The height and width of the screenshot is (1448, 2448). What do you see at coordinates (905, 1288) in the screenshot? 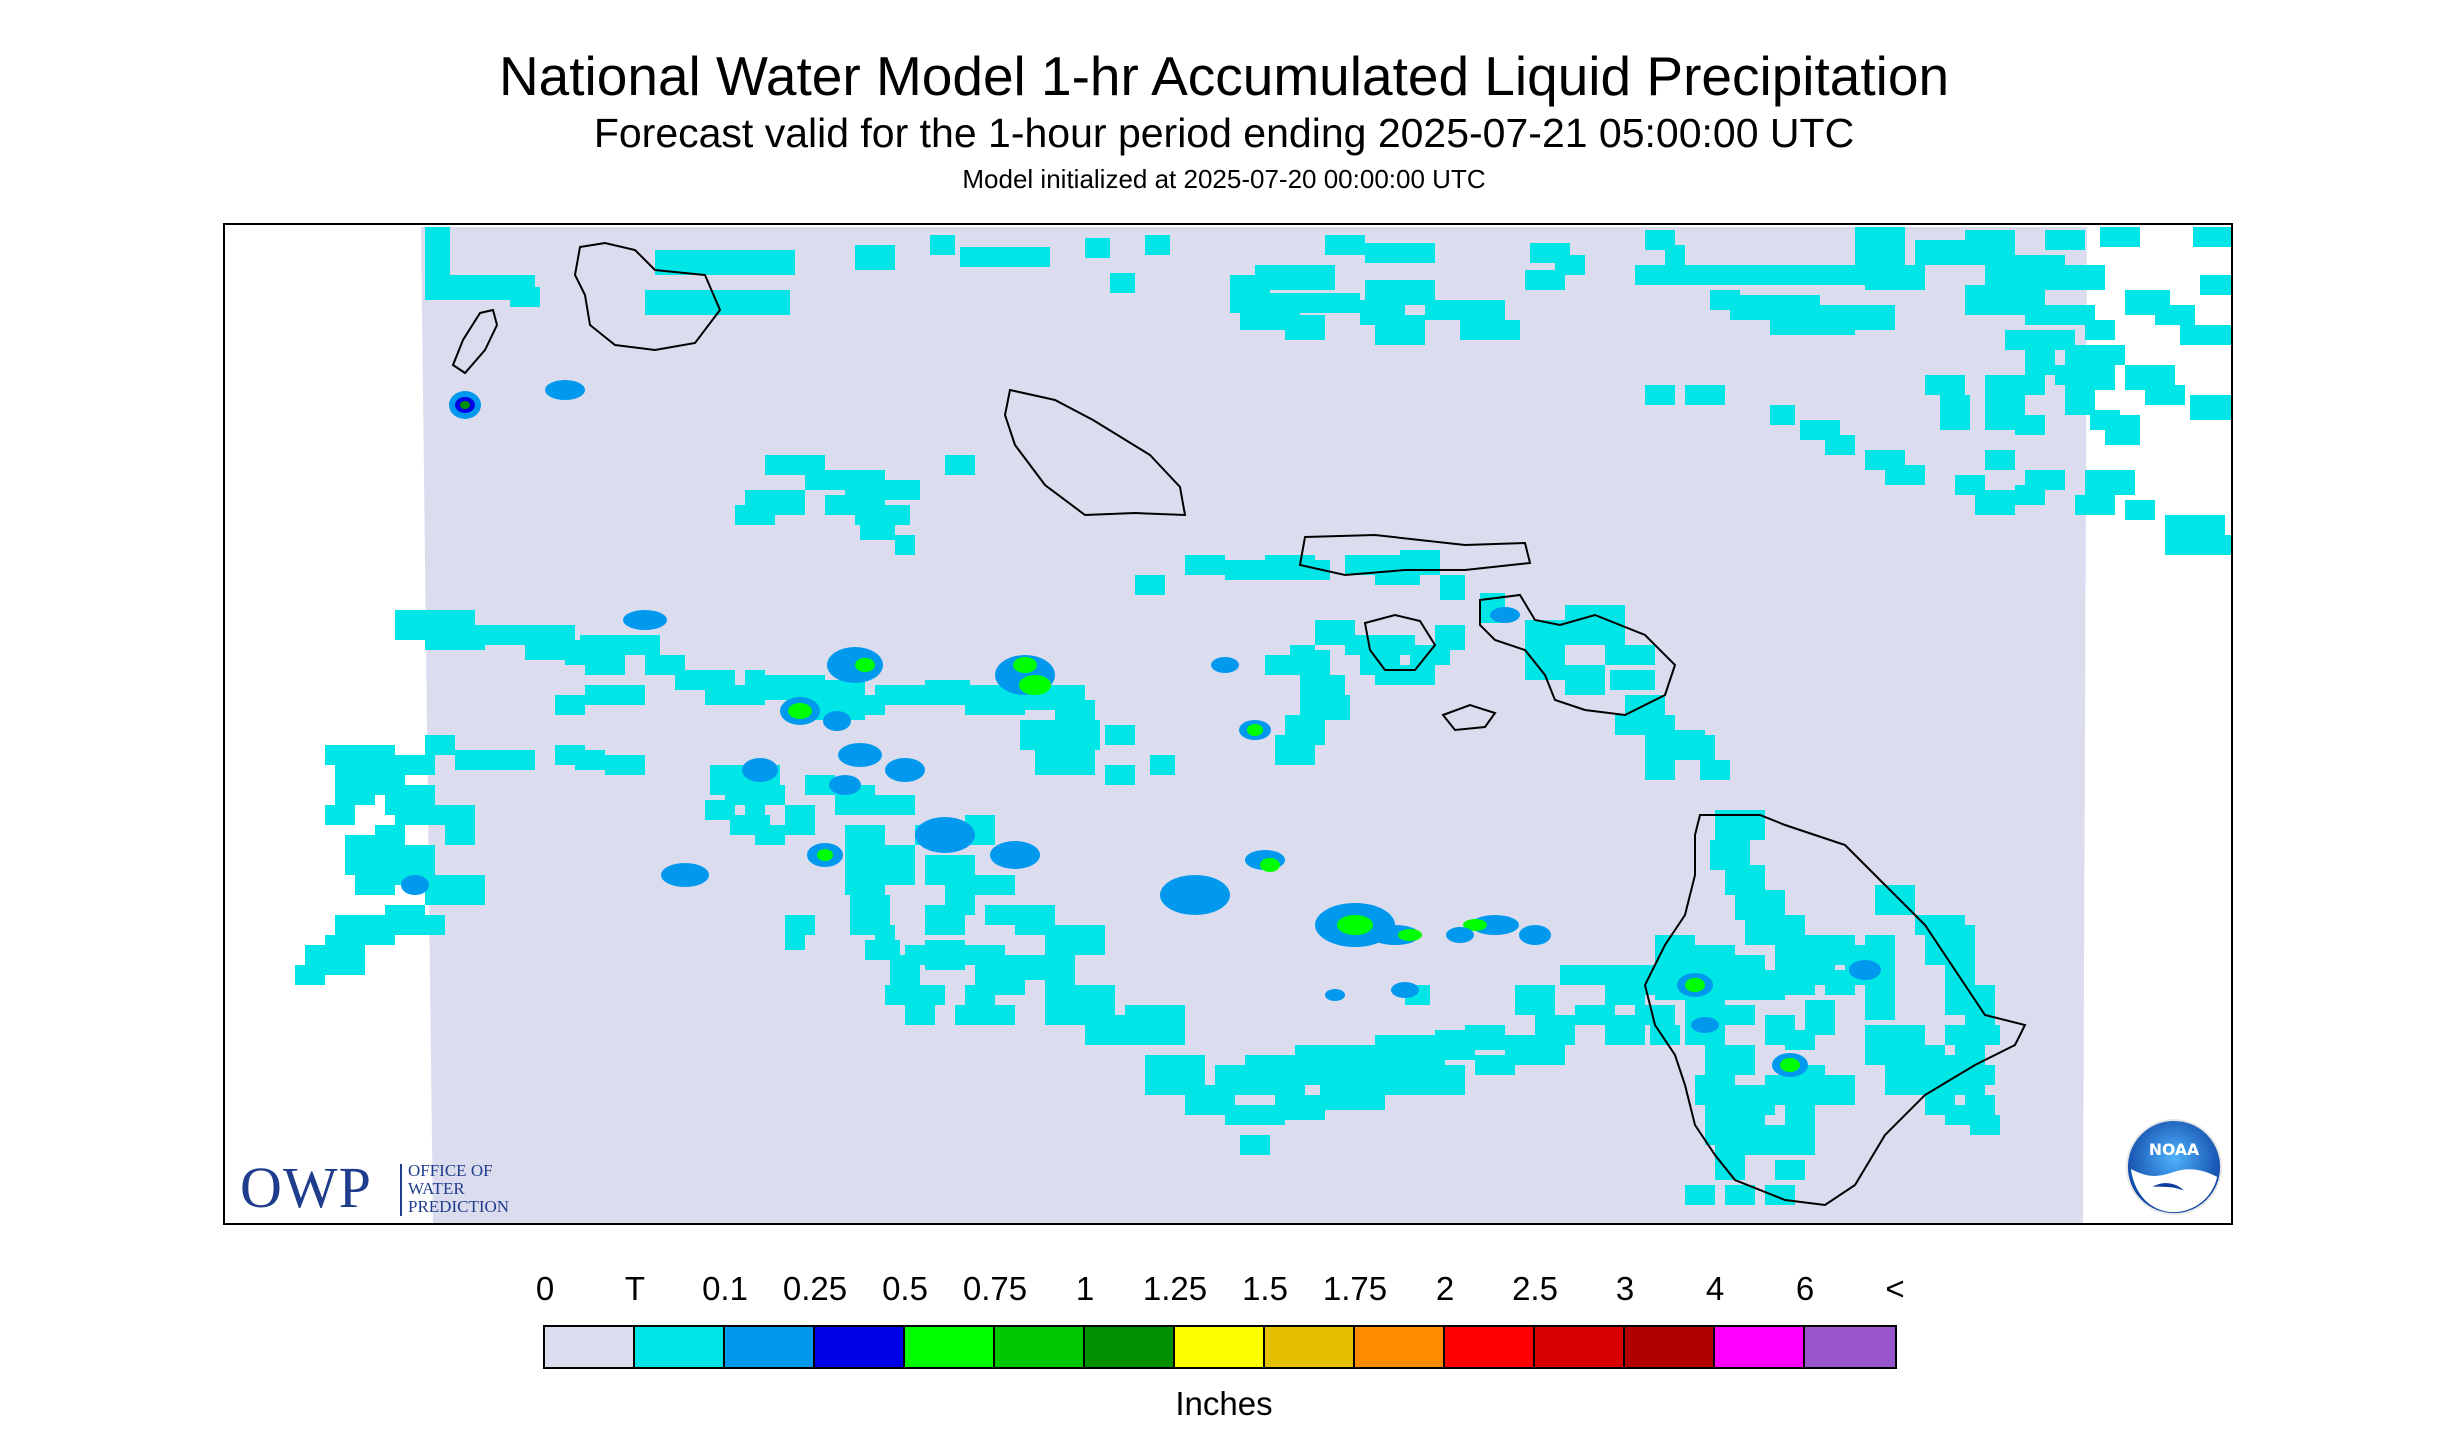
I see `legend-tick-label: 0.5` at bounding box center [905, 1288].